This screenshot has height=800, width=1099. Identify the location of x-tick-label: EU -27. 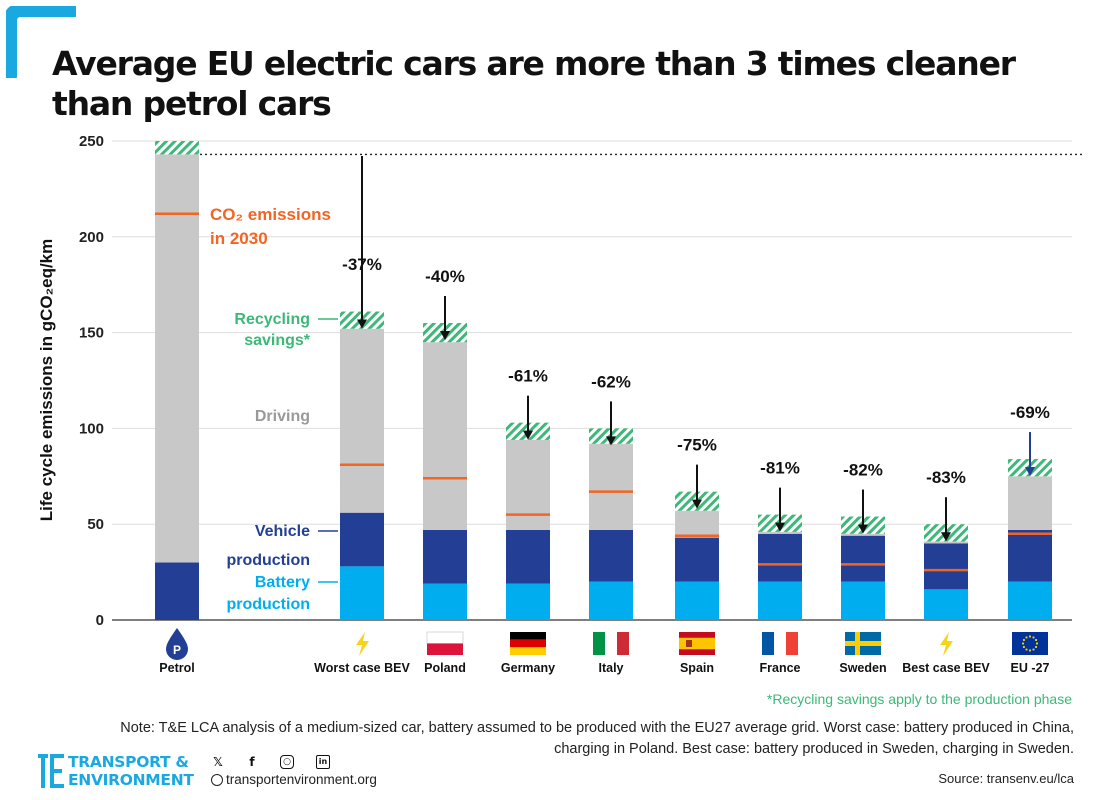
(1030, 668).